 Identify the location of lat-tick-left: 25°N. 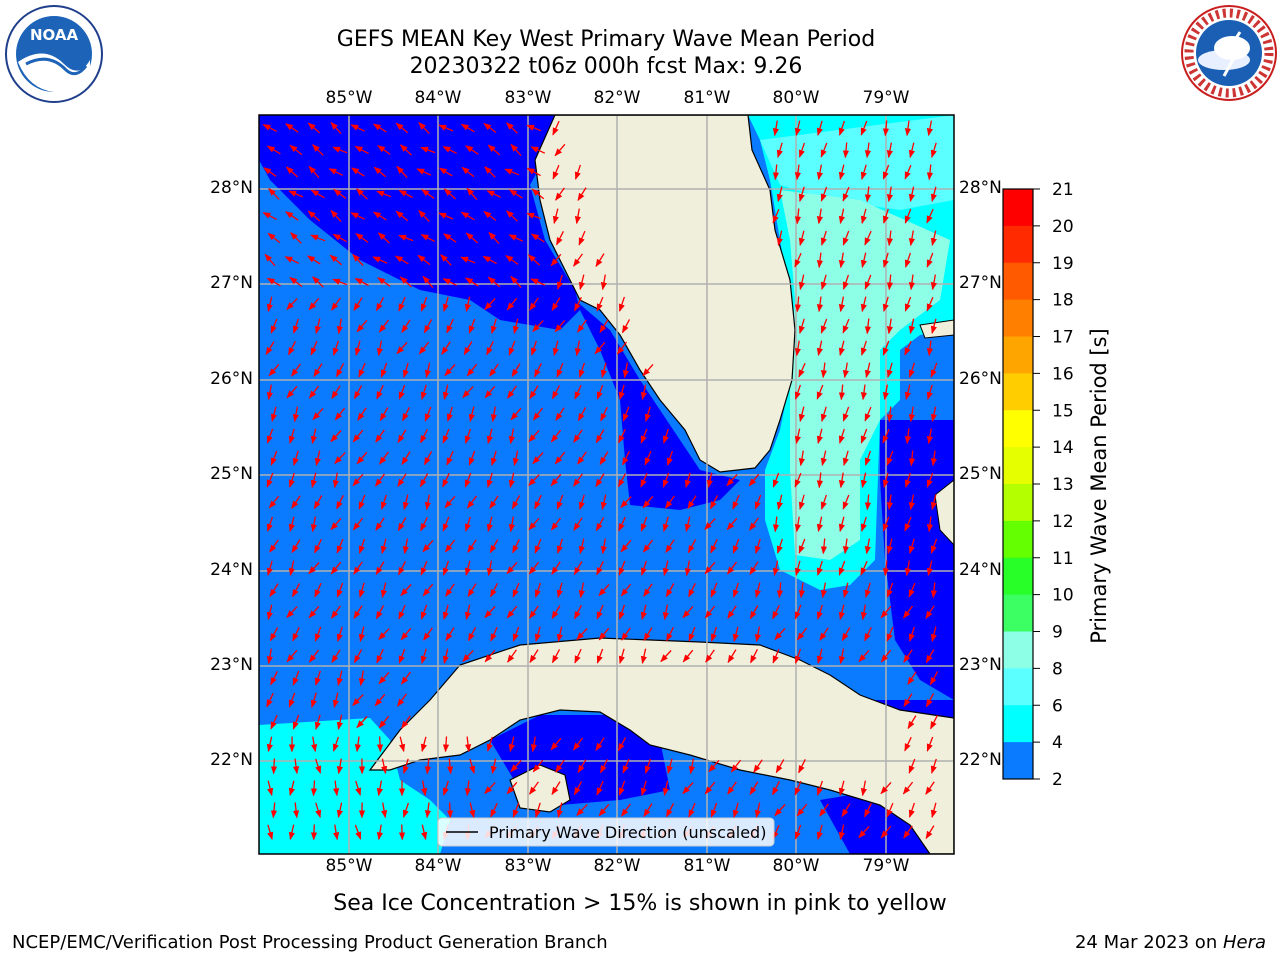
(231, 474).